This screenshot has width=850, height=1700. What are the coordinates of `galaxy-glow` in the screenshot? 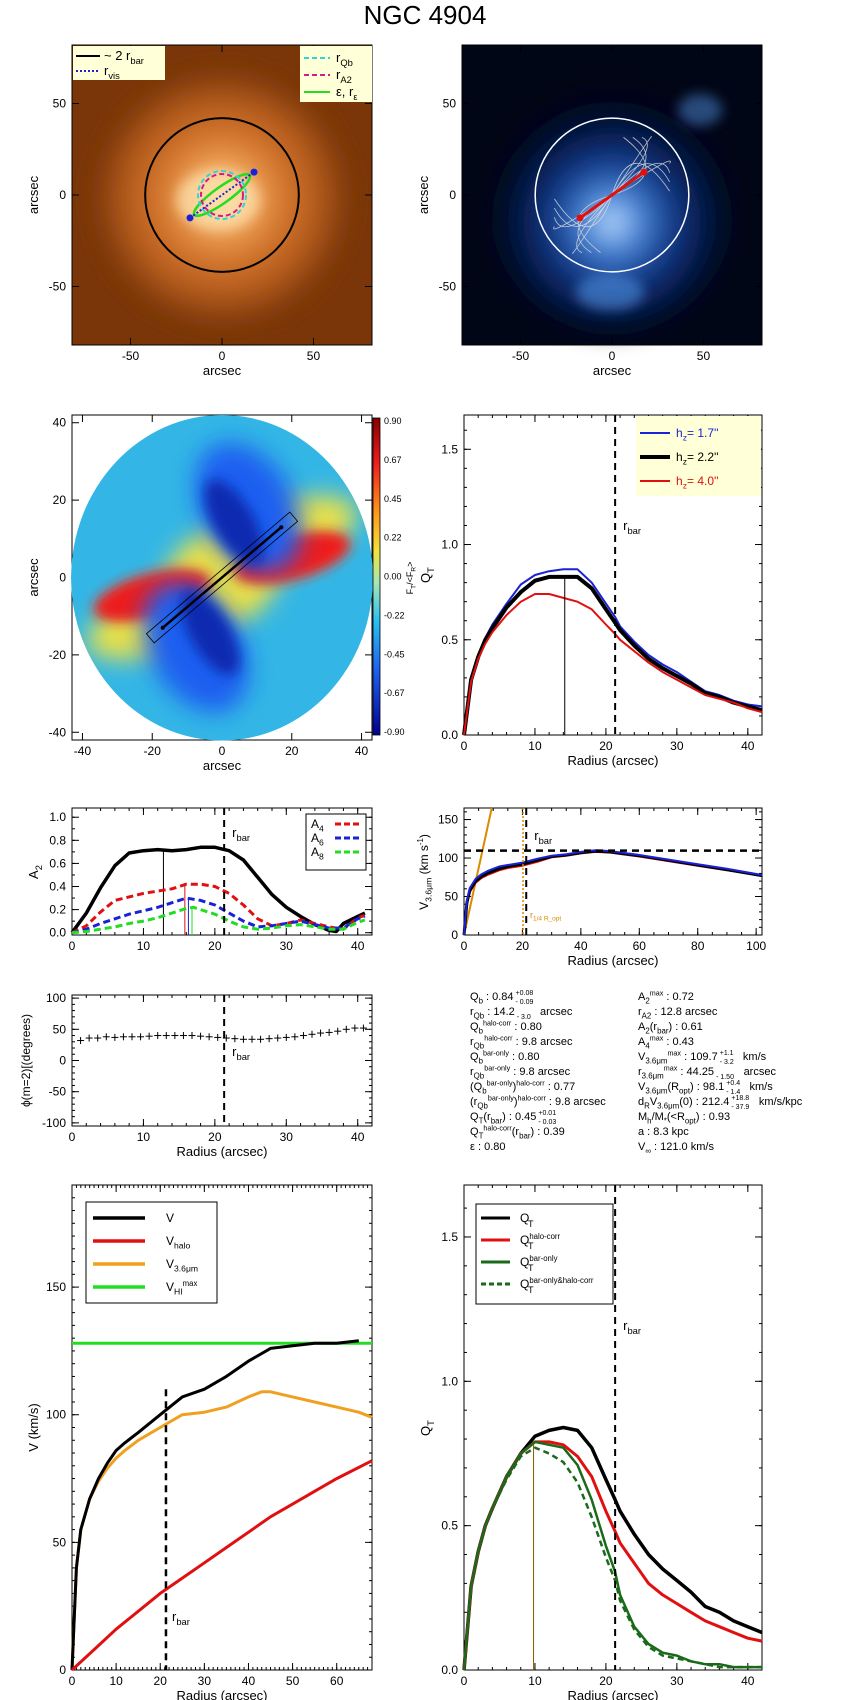 It's located at (612, 210).